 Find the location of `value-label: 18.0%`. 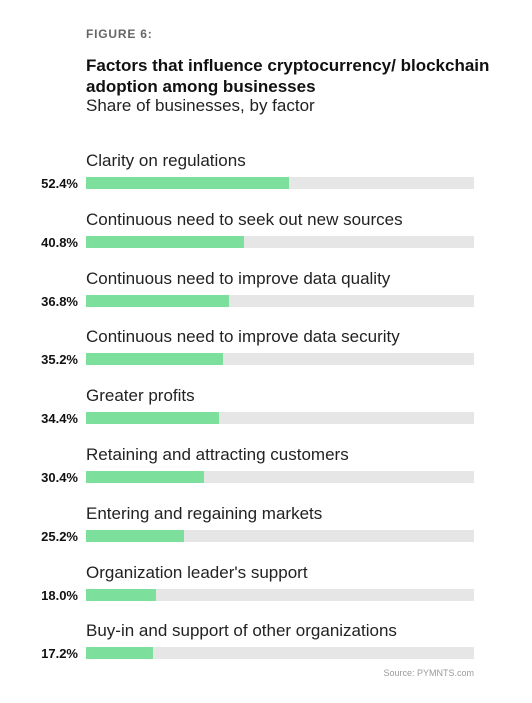

value-label: 18.0% is located at coordinates (59, 595).